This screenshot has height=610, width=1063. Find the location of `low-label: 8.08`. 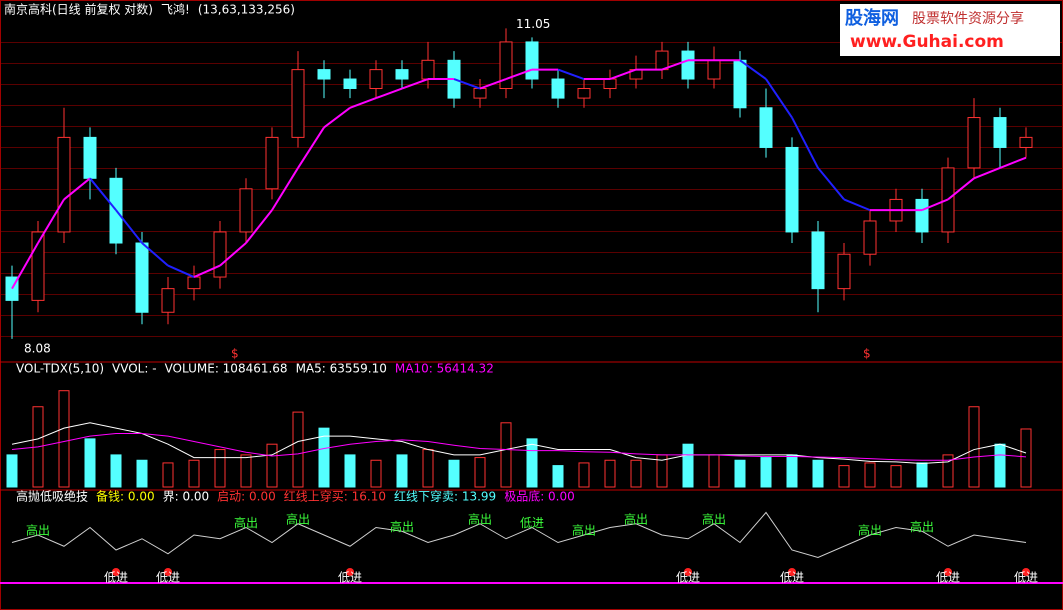

low-label: 8.08 is located at coordinates (37, 348).